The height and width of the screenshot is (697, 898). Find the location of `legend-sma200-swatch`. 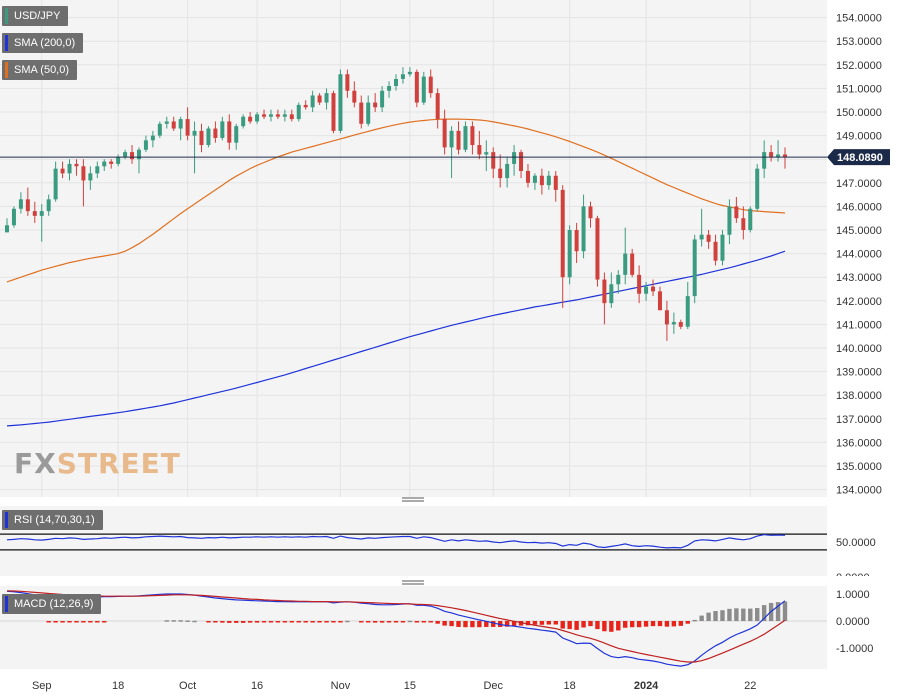

legend-sma200-swatch is located at coordinates (6, 43).